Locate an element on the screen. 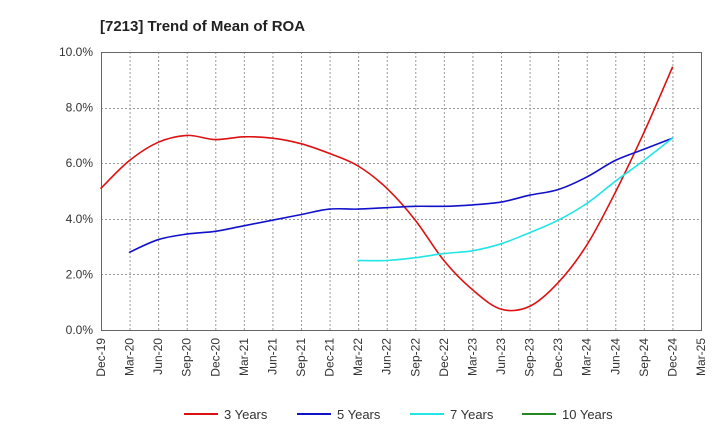 This screenshot has width=720, height=440. x-tick-label: Dec-19 is located at coordinates (101, 357).